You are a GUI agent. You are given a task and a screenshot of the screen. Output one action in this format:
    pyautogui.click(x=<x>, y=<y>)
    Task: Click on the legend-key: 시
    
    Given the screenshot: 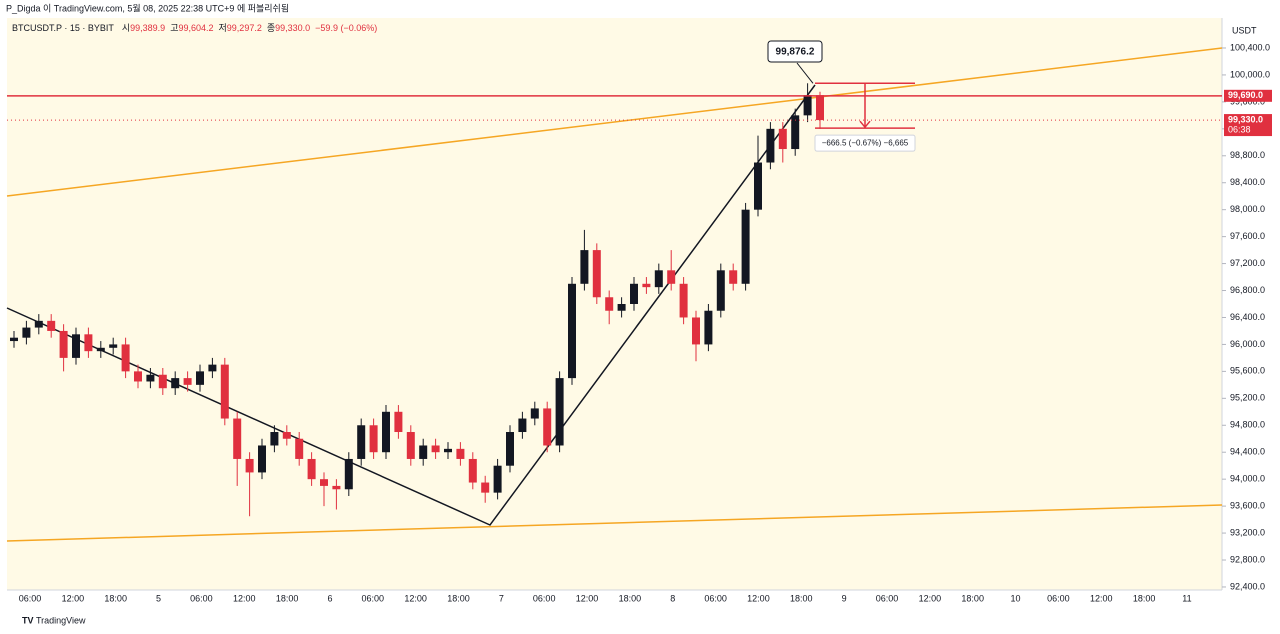 What is the action you would take?
    pyautogui.click(x=126, y=28)
    